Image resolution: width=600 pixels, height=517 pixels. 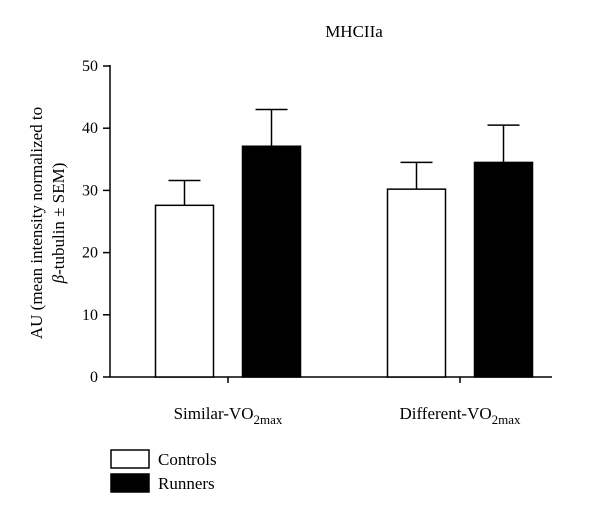 What do you see at coordinates (90, 128) in the screenshot?
I see `y-tick-label: 40` at bounding box center [90, 128].